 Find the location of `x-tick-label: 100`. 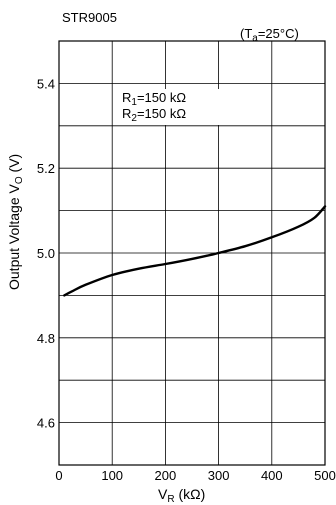

x-tick-label: 100 is located at coordinates (112, 475).